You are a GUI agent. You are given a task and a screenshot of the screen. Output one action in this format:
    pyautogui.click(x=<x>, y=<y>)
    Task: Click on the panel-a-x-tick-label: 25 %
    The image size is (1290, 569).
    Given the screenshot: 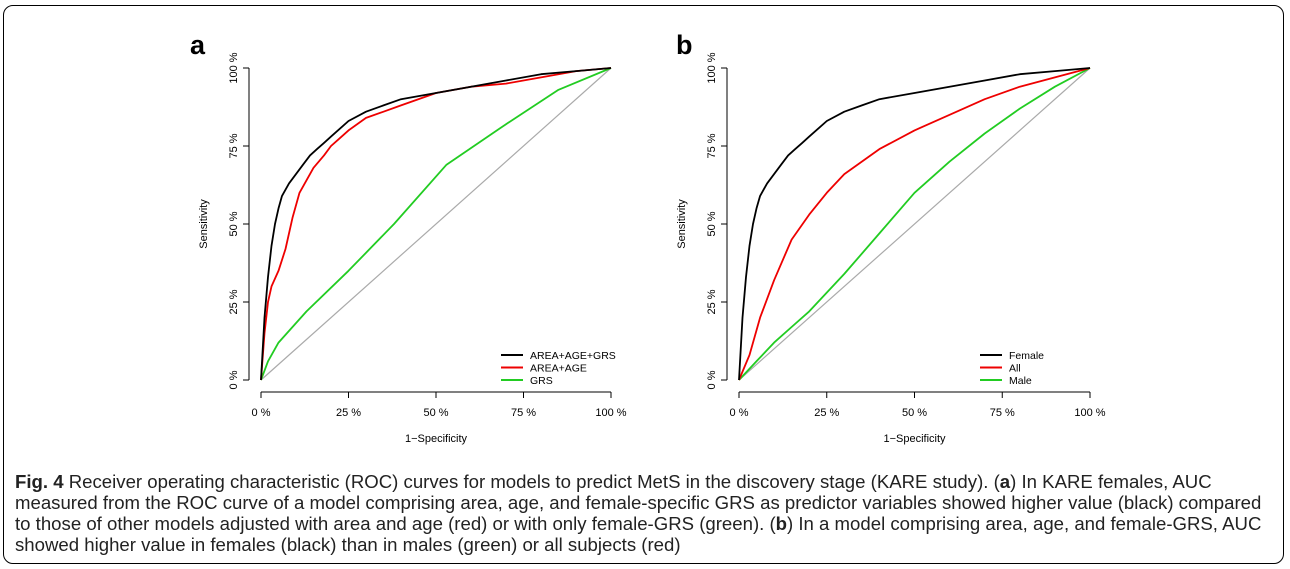 What is the action you would take?
    pyautogui.click(x=348, y=413)
    